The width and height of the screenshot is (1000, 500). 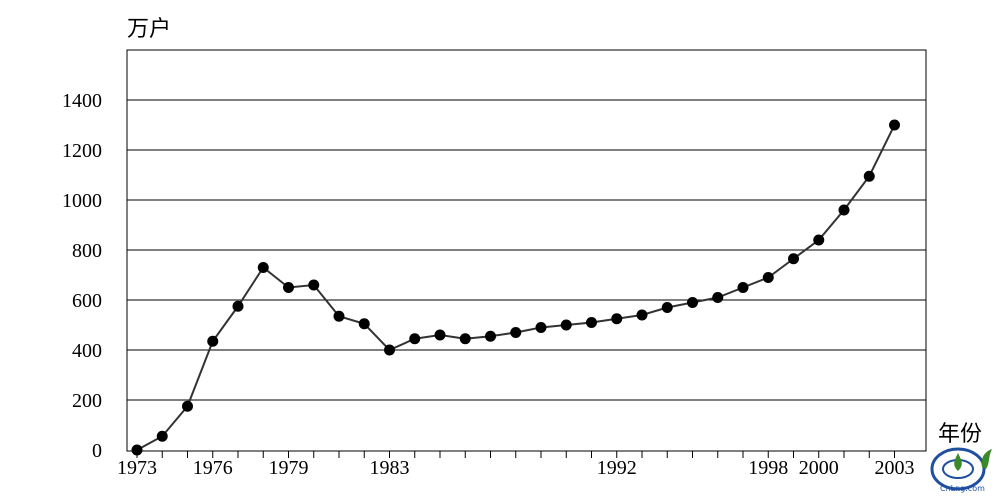 What do you see at coordinates (617, 468) in the screenshot?
I see `x-tick-label: 1992` at bounding box center [617, 468].